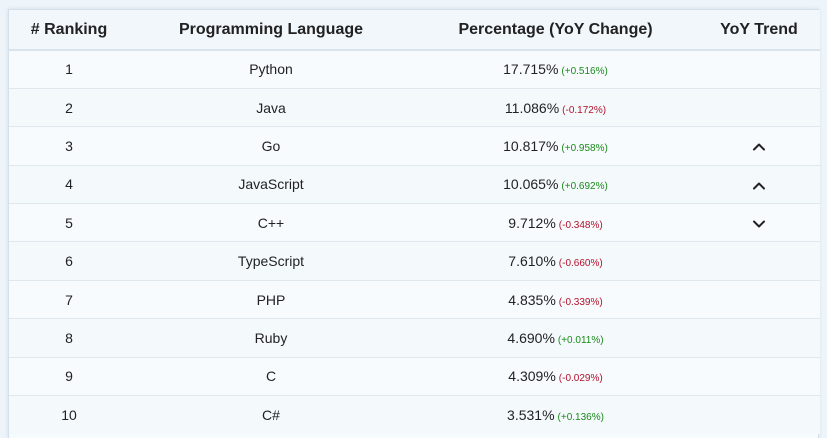  I want to click on rank-cell: 1, so click(69, 69).